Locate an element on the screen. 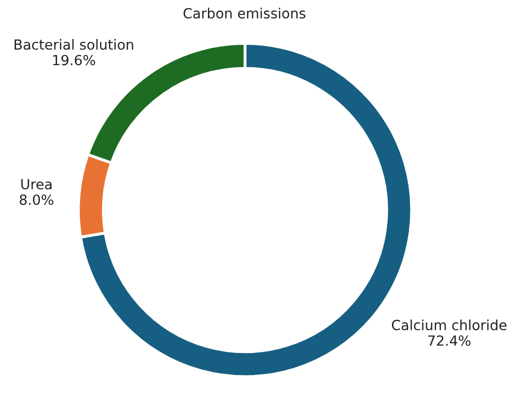 Image resolution: width=520 pixels, height=414 pixels. slice-label: Urea is located at coordinates (36, 184).